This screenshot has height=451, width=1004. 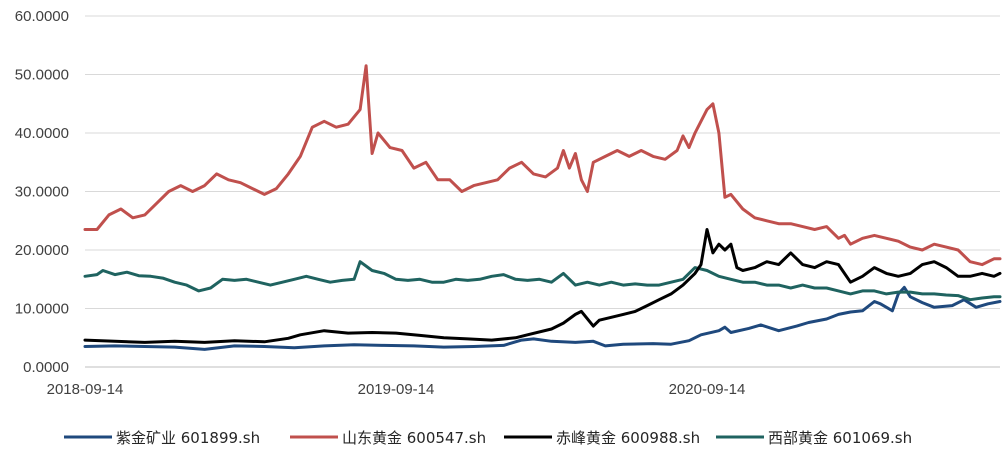 What do you see at coordinates (840, 438) in the screenshot?
I see `legend-label: 西部黄金 601069.sh` at bounding box center [840, 438].